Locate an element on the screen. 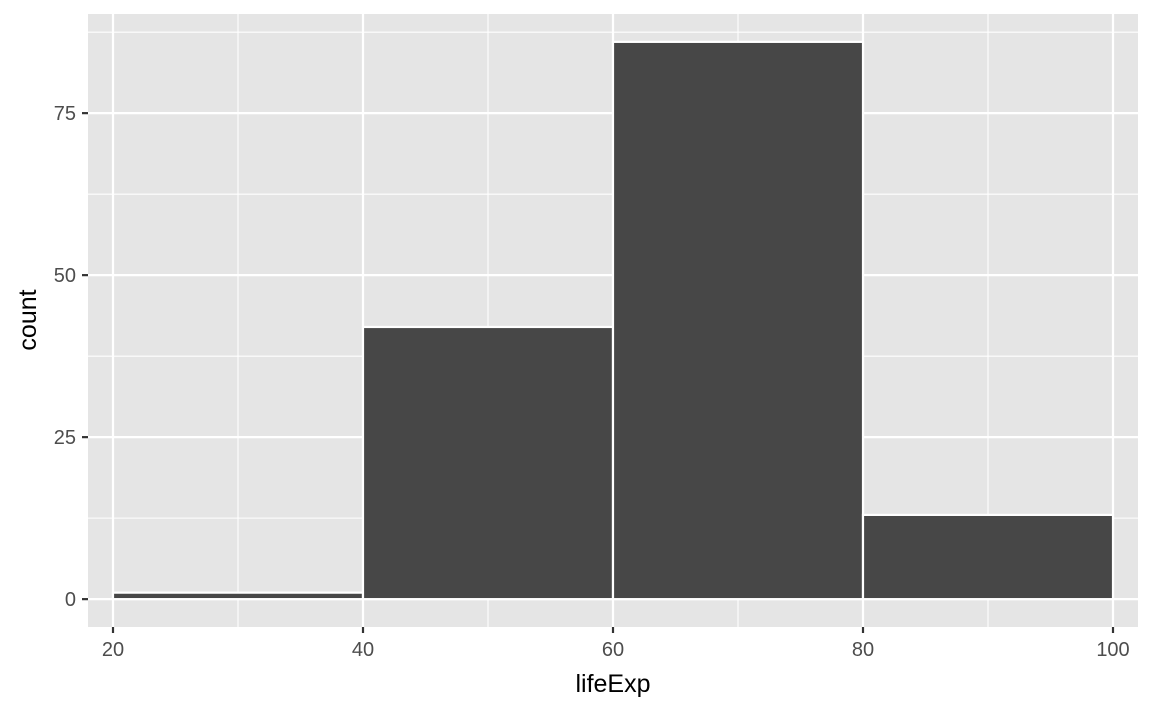 This screenshot has height=711, width=1152. y-tick-label: 25 is located at coordinates (65, 438).